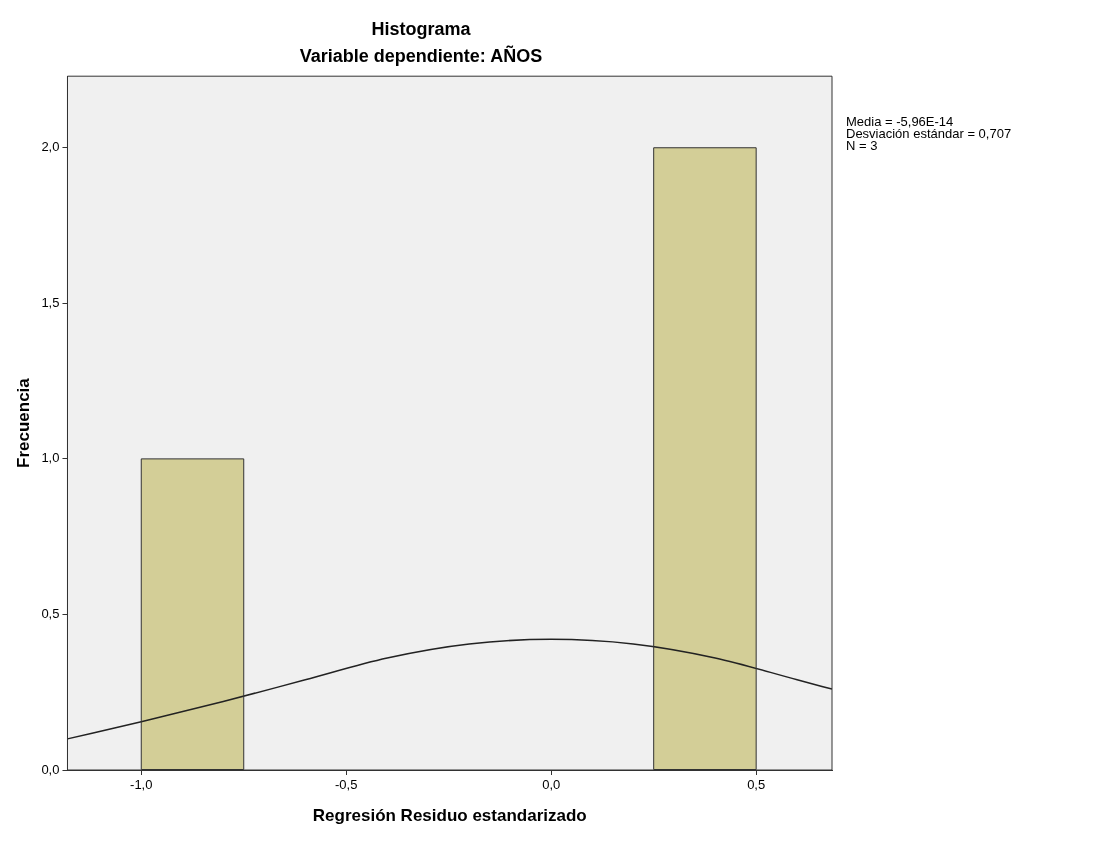 This screenshot has width=1102, height=841. Describe the element at coordinates (449, 689) in the screenshot. I see `line-series` at that location.